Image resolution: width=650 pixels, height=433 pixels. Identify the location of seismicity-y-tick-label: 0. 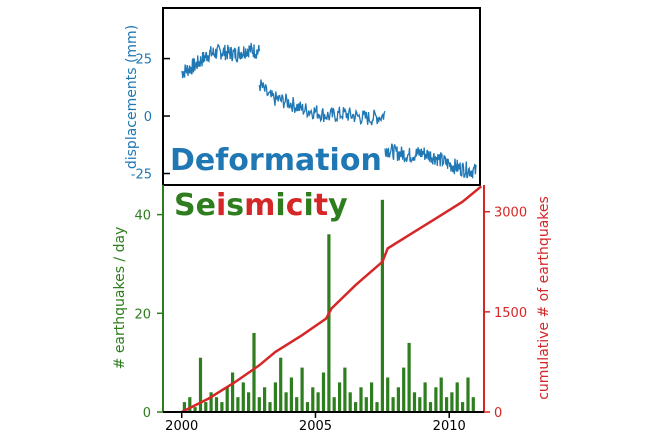
(147, 413).